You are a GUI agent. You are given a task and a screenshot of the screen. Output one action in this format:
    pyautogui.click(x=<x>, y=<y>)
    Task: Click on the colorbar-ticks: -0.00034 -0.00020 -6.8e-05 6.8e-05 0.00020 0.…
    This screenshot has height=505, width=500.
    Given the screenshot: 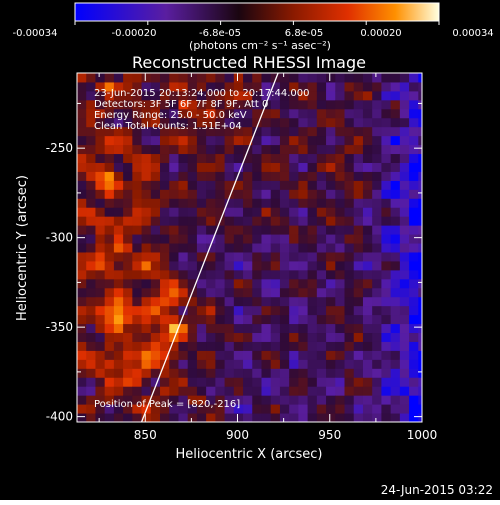 What is the action you would take?
    pyautogui.click(x=253, y=30)
    